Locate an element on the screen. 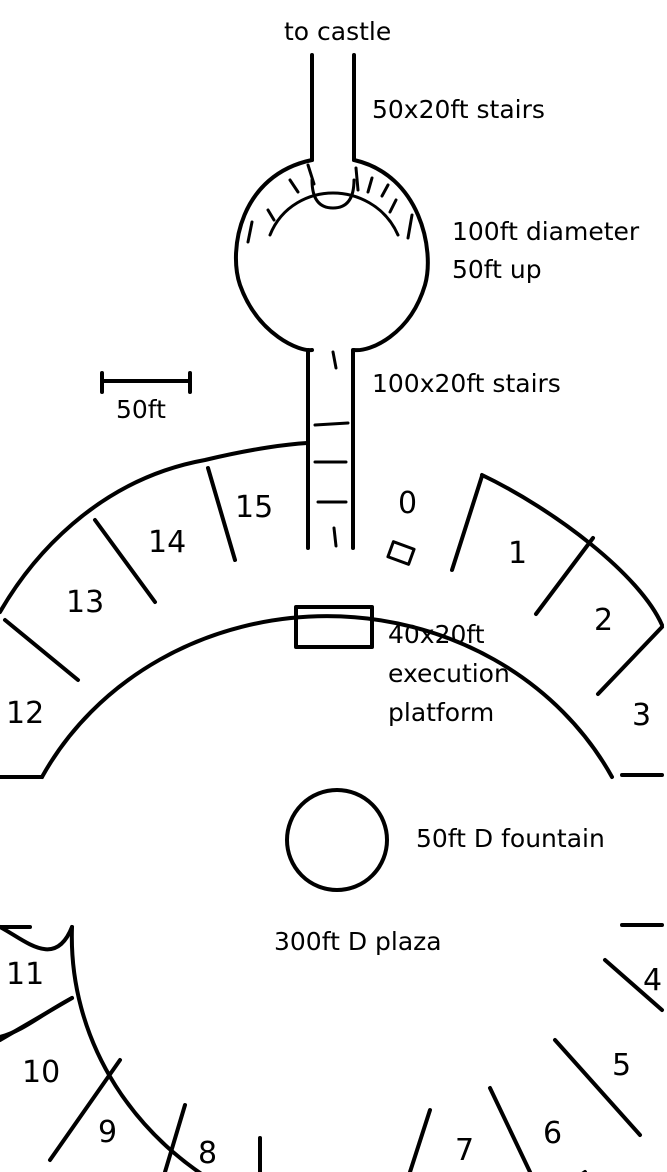 This screenshot has height=1172, width=667. stall-number-4: 4 is located at coordinates (652, 980).